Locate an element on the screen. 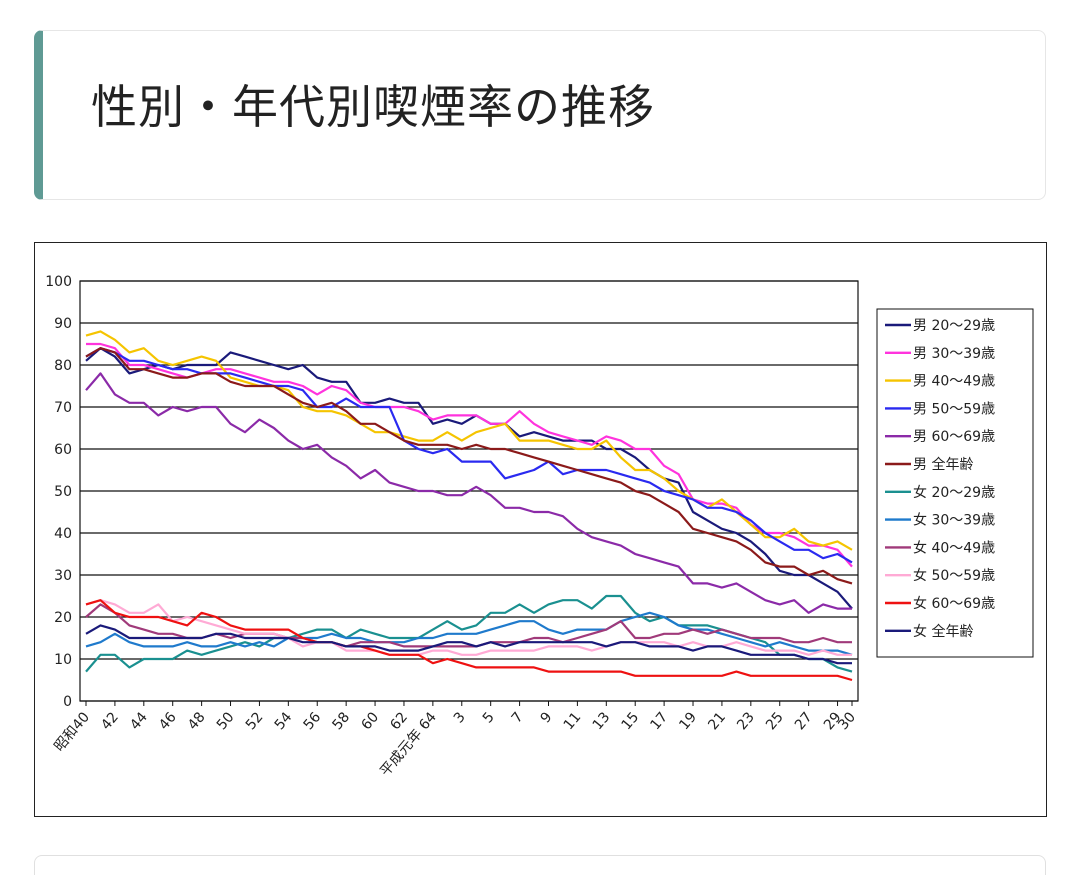  x-tick-label: 52 is located at coordinates (255, 721).